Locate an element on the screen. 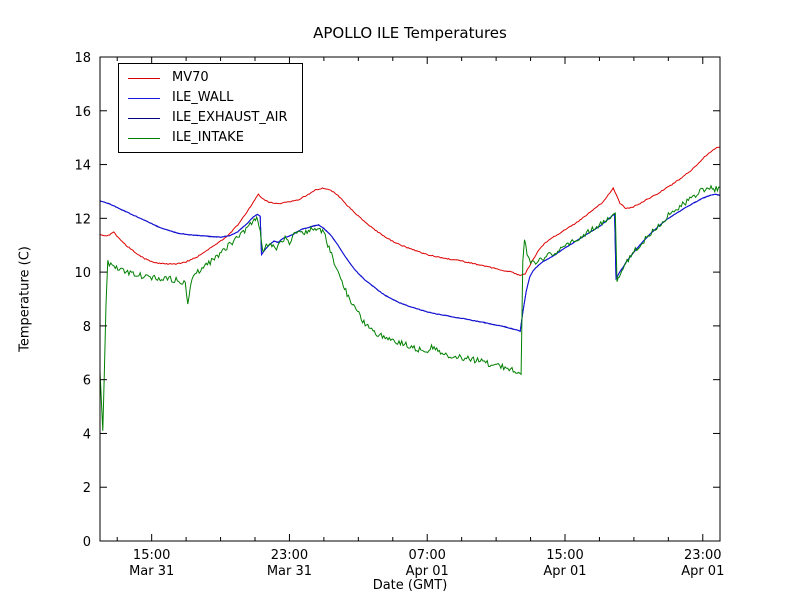 The height and width of the screenshot is (600, 800). legend-entry-mv70: MV70 is located at coordinates (208, 78).